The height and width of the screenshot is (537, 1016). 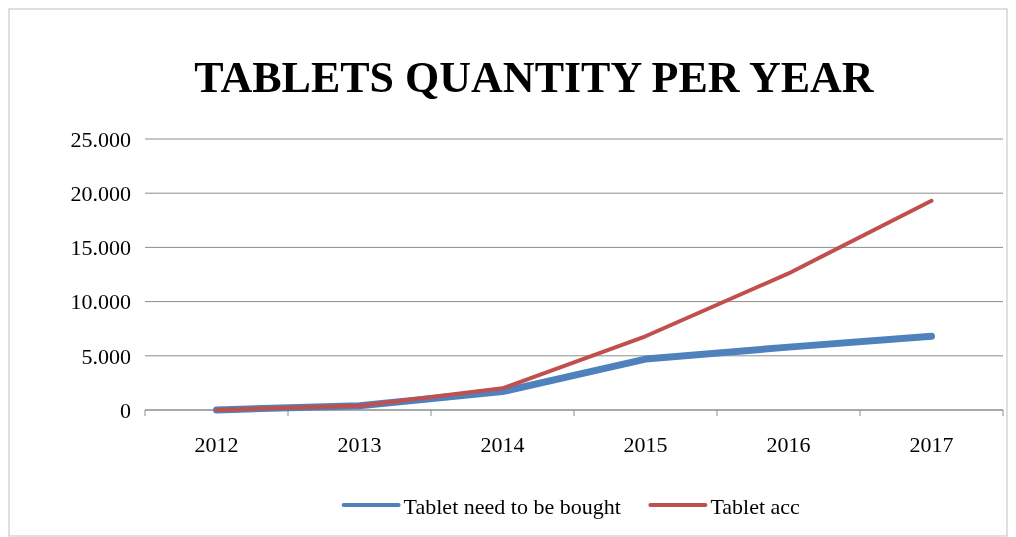 What do you see at coordinates (534, 77) in the screenshot?
I see `chart-title: TABLETS QUANTITY PER YEAR` at bounding box center [534, 77].